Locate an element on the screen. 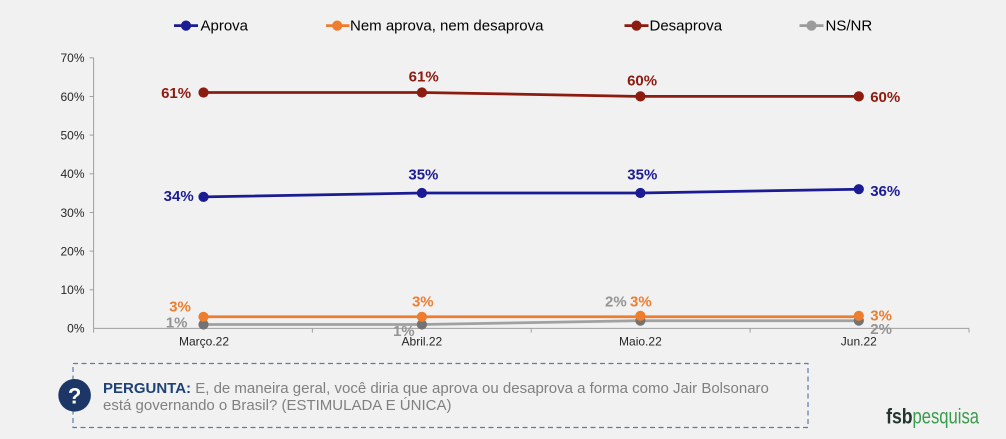 This screenshot has width=1006, height=439. svg-text: 50% is located at coordinates (72, 135).